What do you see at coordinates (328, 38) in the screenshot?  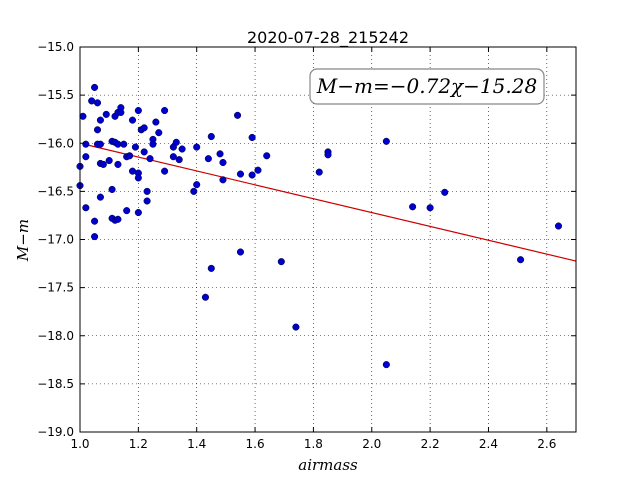 I see `chart-title: 2020-07-28_215242` at bounding box center [328, 38].